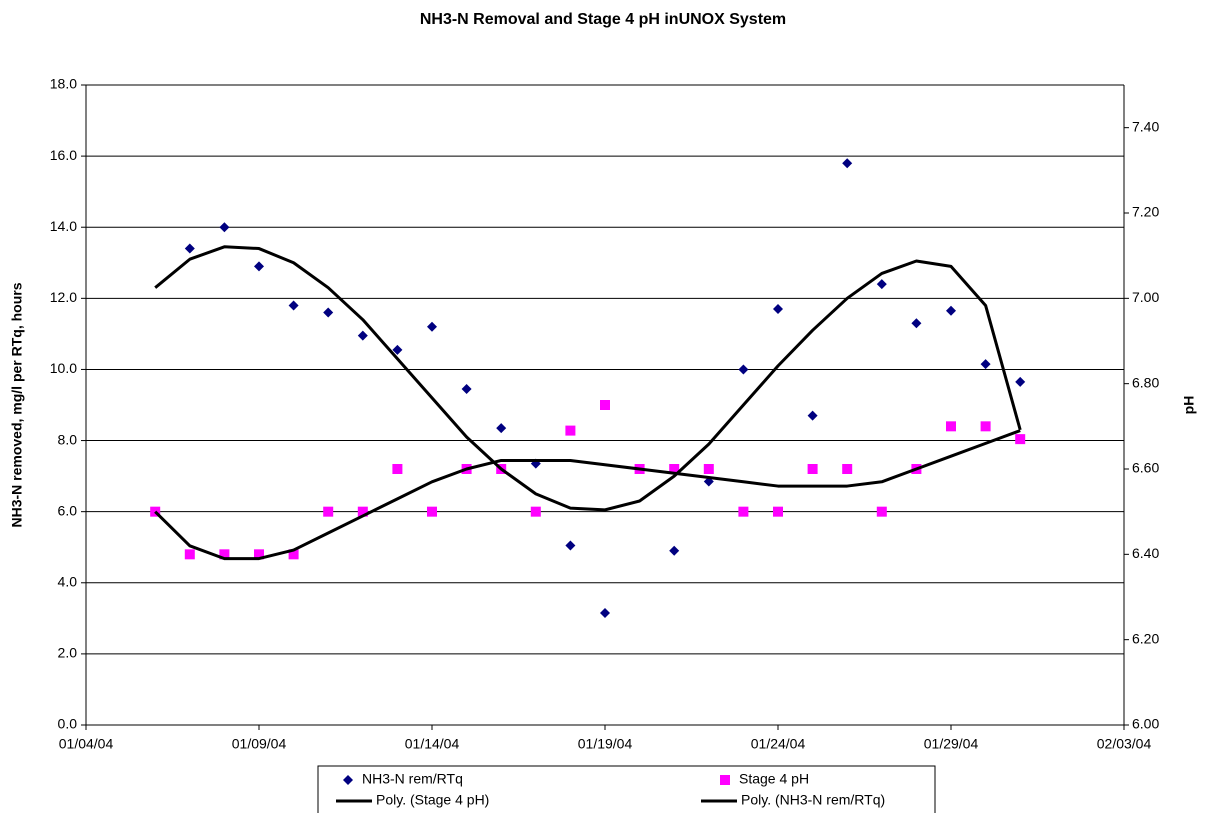 Image resolution: width=1206 pixels, height=814 pixels. What do you see at coordinates (63, 155) in the screenshot?
I see `y-tick-label: 16.0` at bounding box center [63, 155].